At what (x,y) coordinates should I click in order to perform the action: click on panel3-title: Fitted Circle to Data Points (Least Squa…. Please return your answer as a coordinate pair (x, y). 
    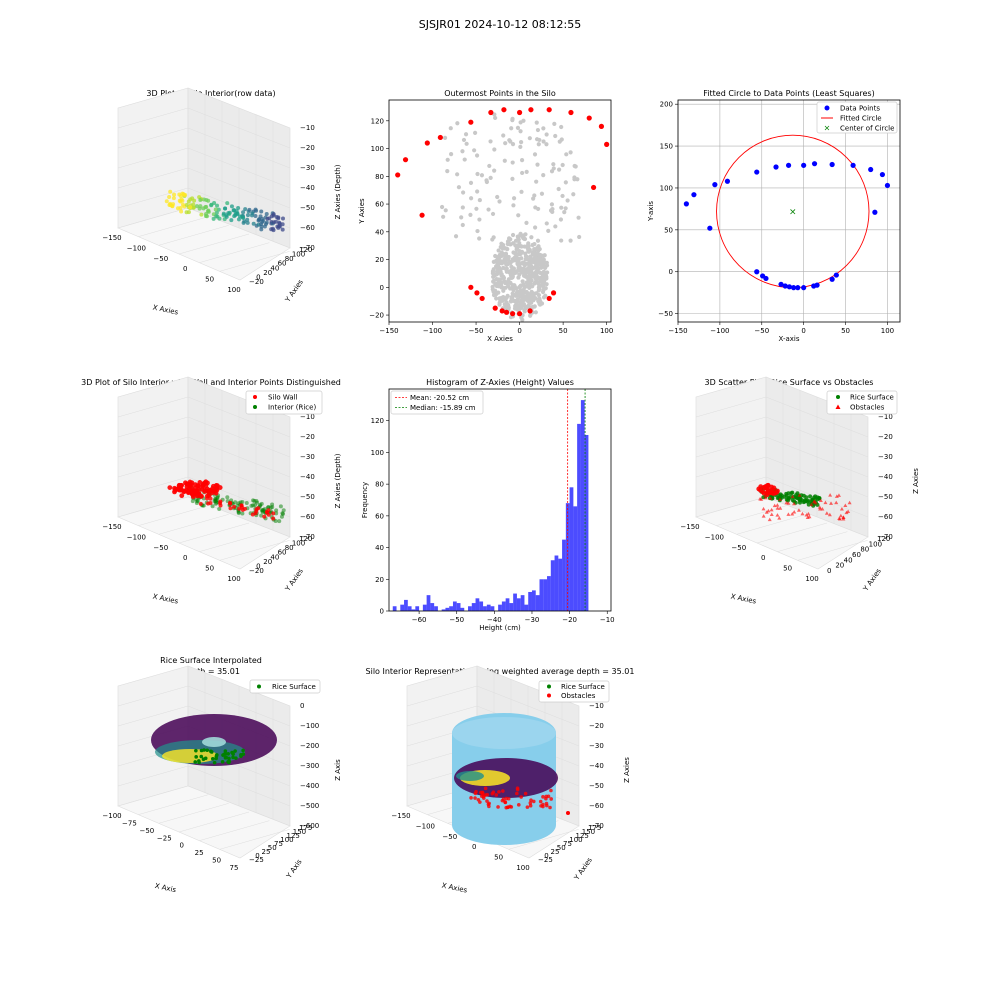
    Looking at the image, I should click on (788, 93).